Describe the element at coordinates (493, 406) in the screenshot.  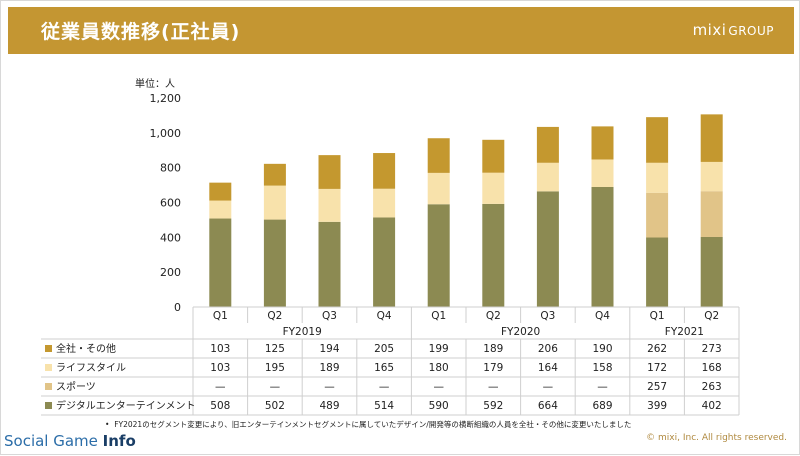
I see `data-label: 592` at that location.